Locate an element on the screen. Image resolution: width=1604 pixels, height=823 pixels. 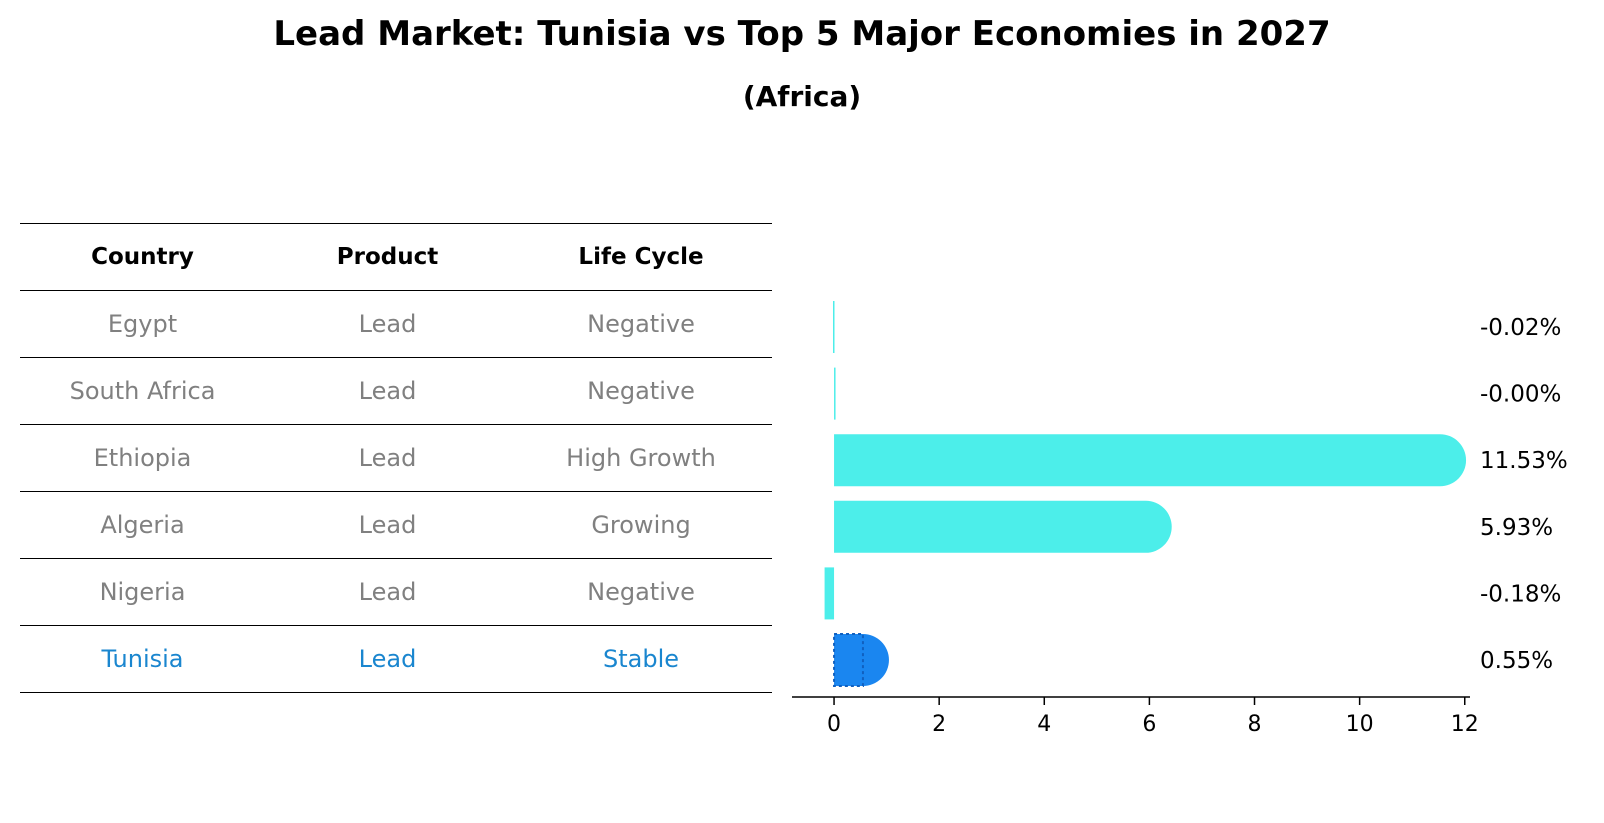
cell-country: Tunisia is located at coordinates (142, 659).